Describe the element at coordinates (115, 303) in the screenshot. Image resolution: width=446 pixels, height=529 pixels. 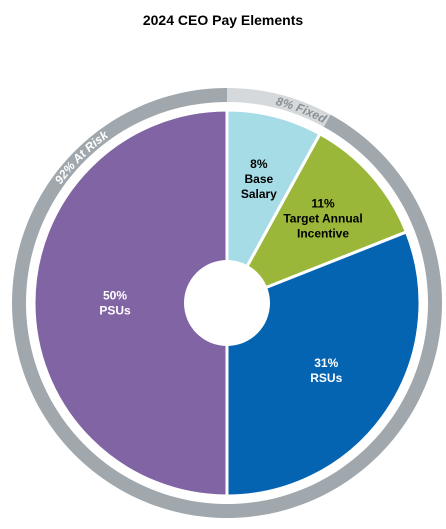
I see `slice-label-psus: 50% PSUs` at that location.